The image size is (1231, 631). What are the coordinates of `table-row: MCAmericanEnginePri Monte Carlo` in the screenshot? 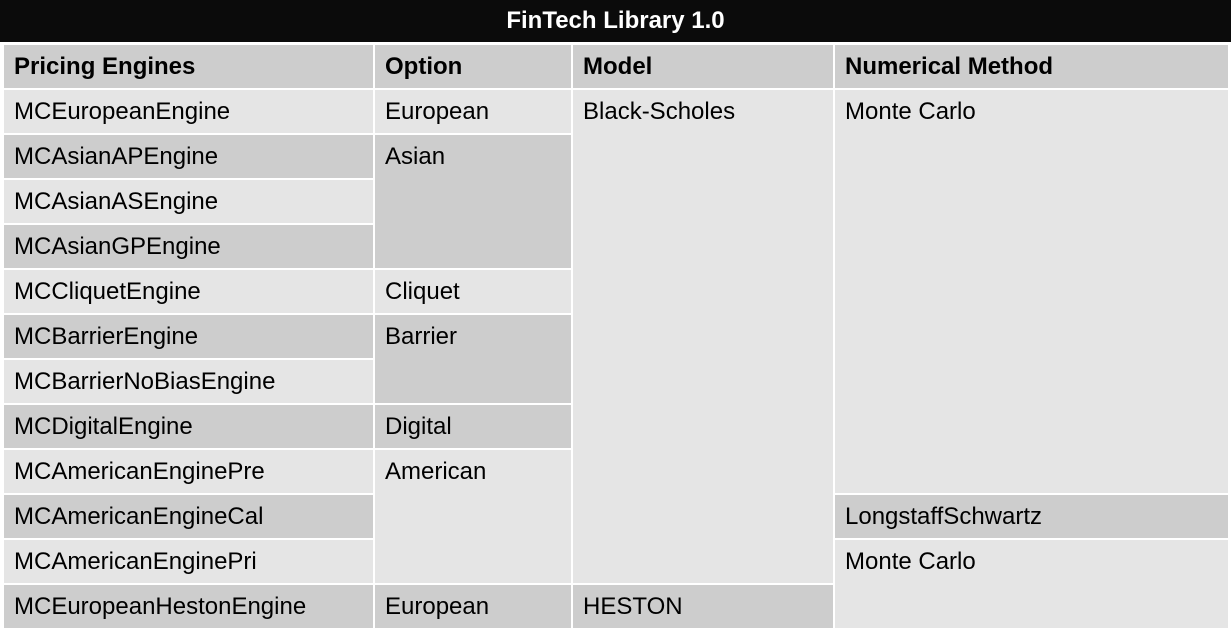 It's located at (616, 584).